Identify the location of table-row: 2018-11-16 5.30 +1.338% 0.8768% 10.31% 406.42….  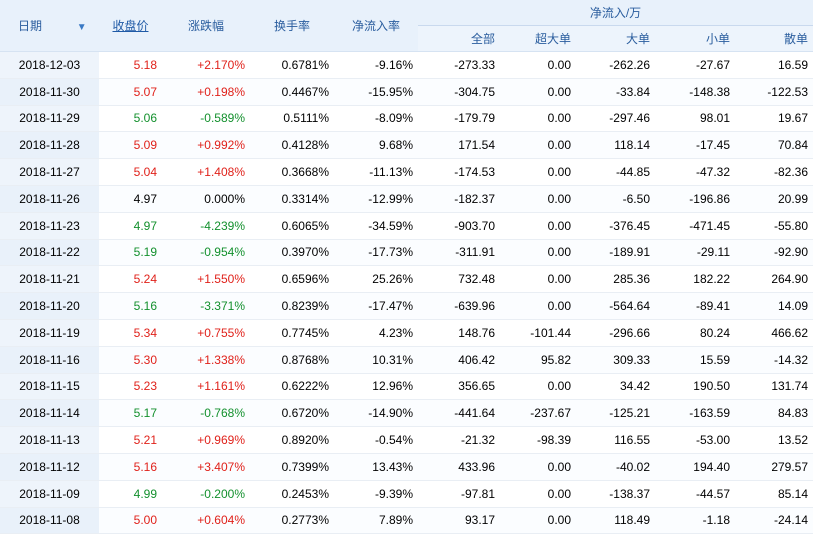
(406, 360).